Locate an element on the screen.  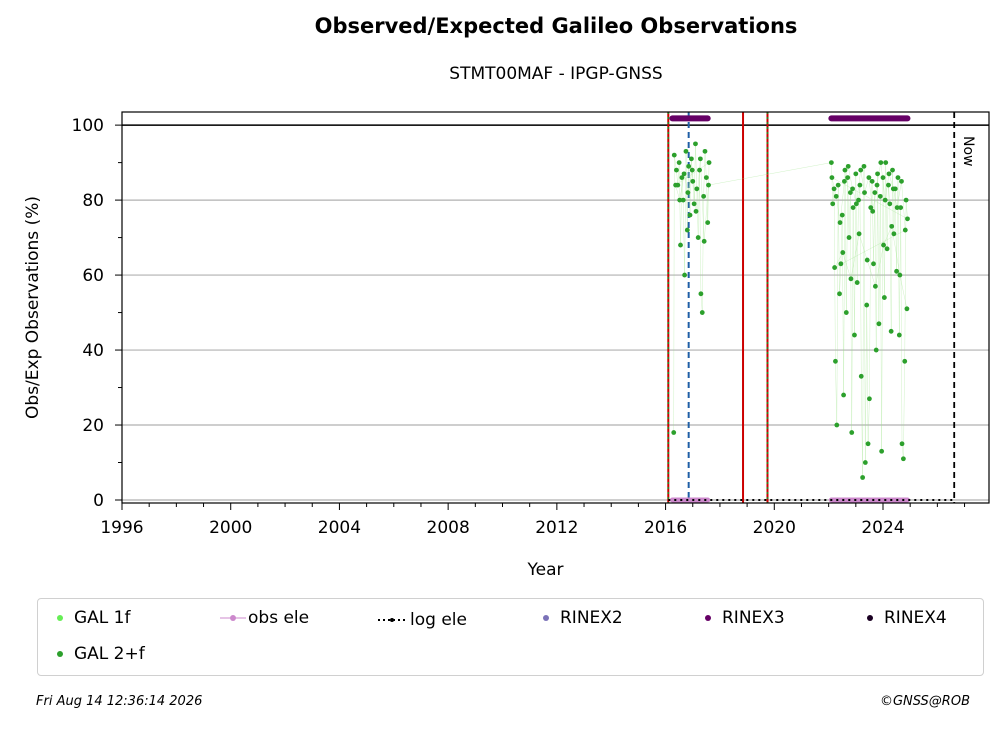
legend-marker-obs-ele is located at coordinates (233, 618).